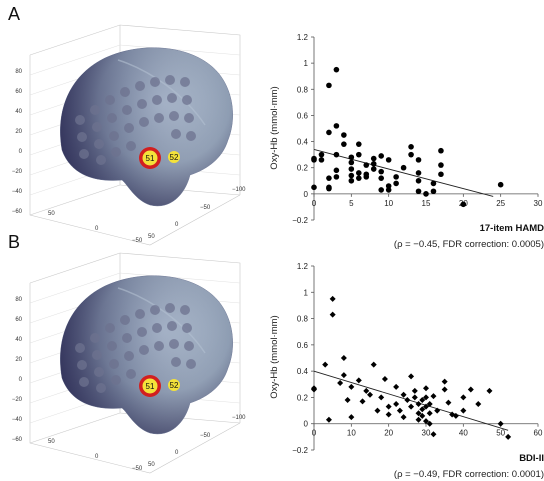  Describe the element at coordinates (18, 340) in the screenshot. I see `svg-text: 40` at that location.